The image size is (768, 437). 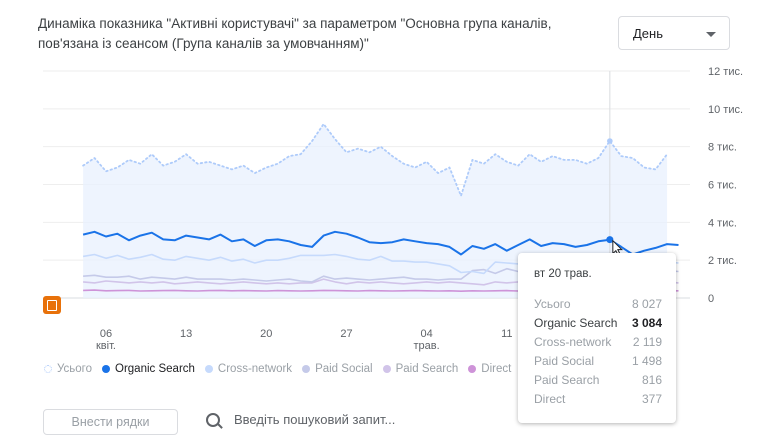 I want to click on tooltip-series-value: 1 498, so click(x=646, y=361).